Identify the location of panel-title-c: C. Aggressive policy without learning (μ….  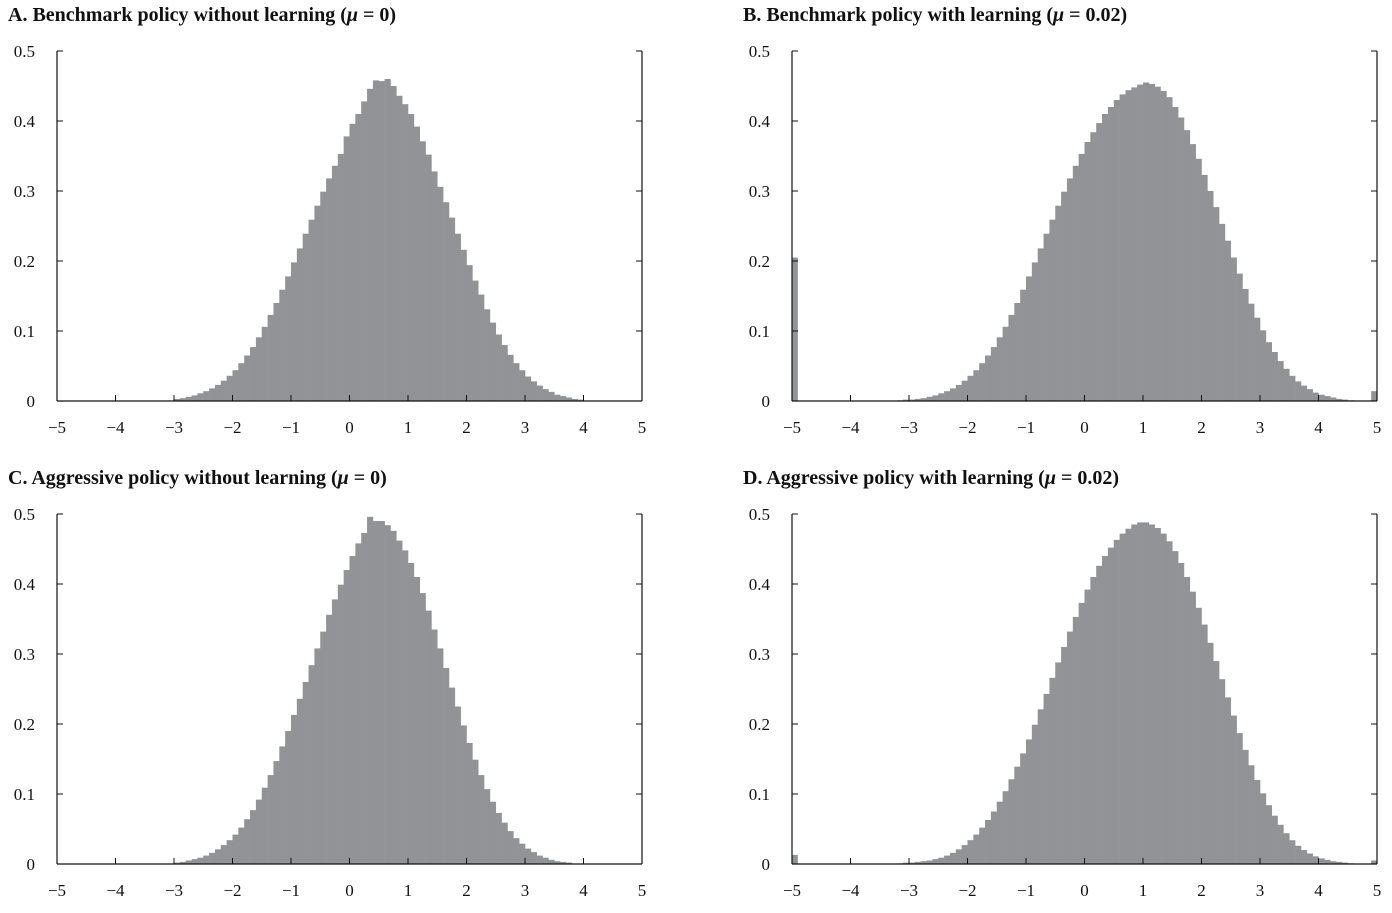
(197, 478).